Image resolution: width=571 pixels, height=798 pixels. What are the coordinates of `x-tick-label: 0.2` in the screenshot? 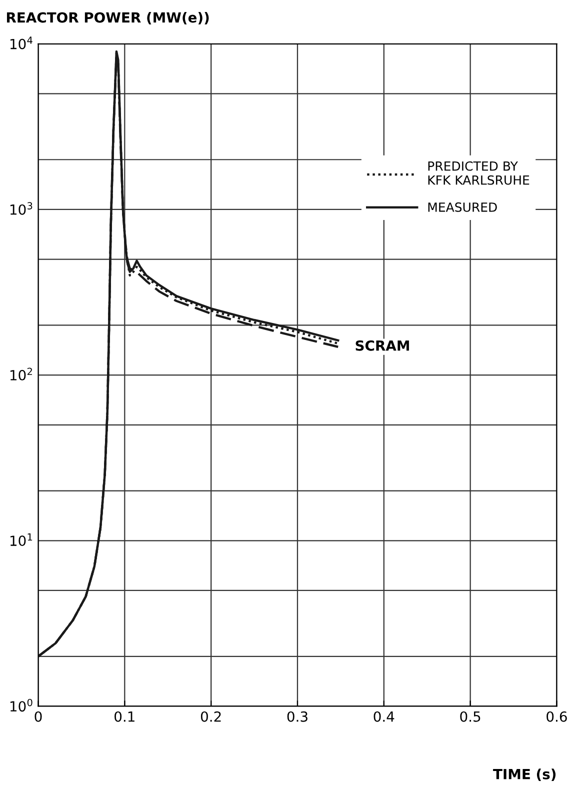 It's located at (210, 716).